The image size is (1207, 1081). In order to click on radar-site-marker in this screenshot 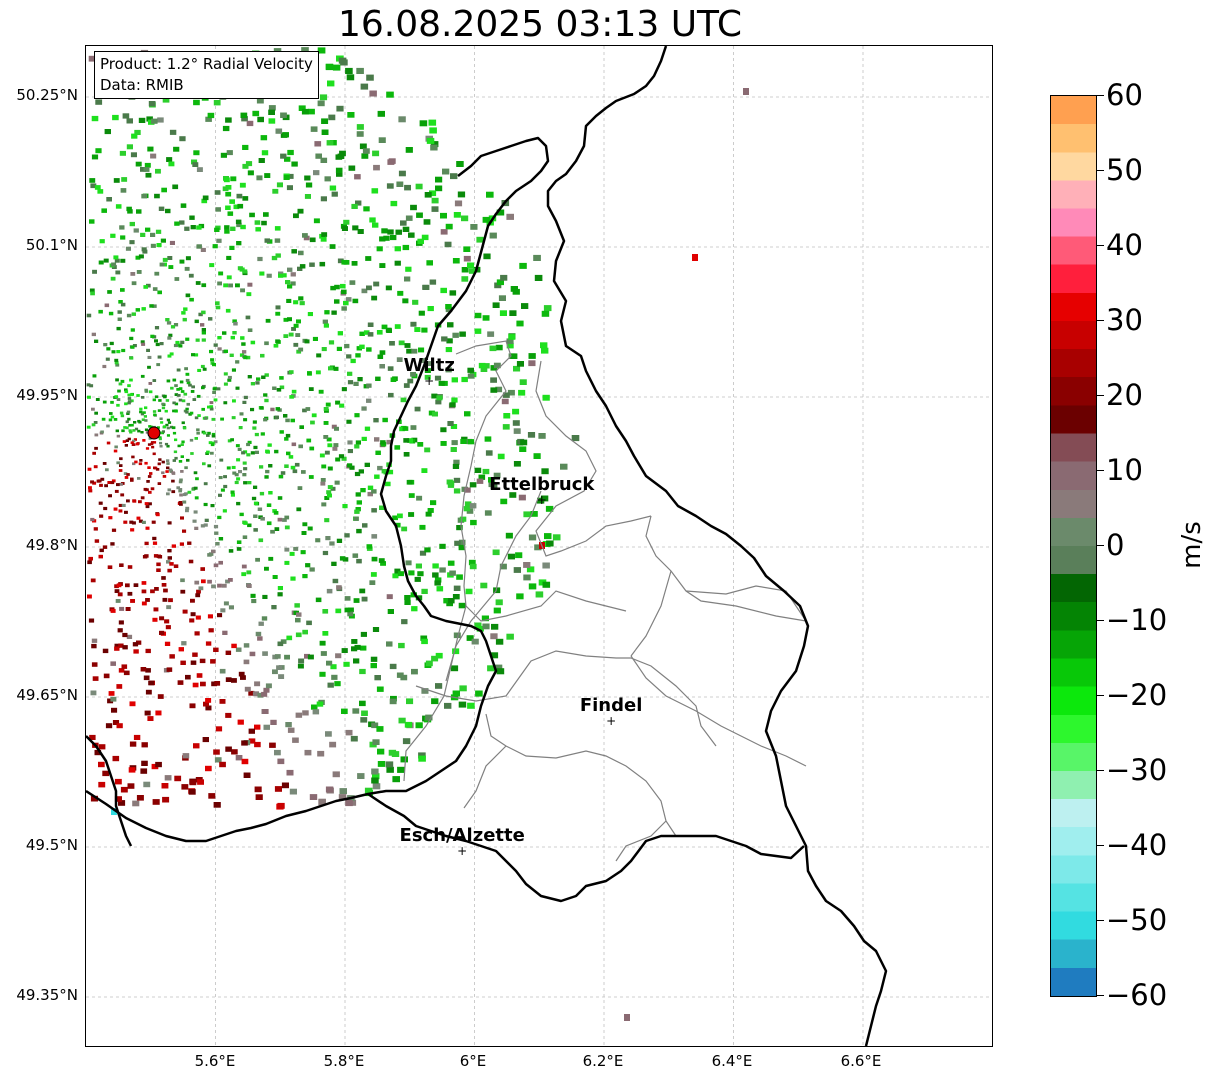, I will do `click(154, 433)`.